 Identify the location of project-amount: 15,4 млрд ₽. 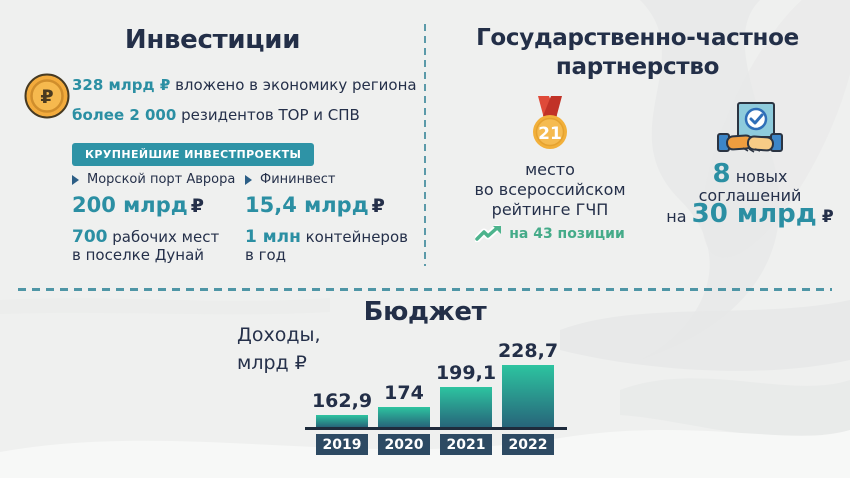
(331, 205).